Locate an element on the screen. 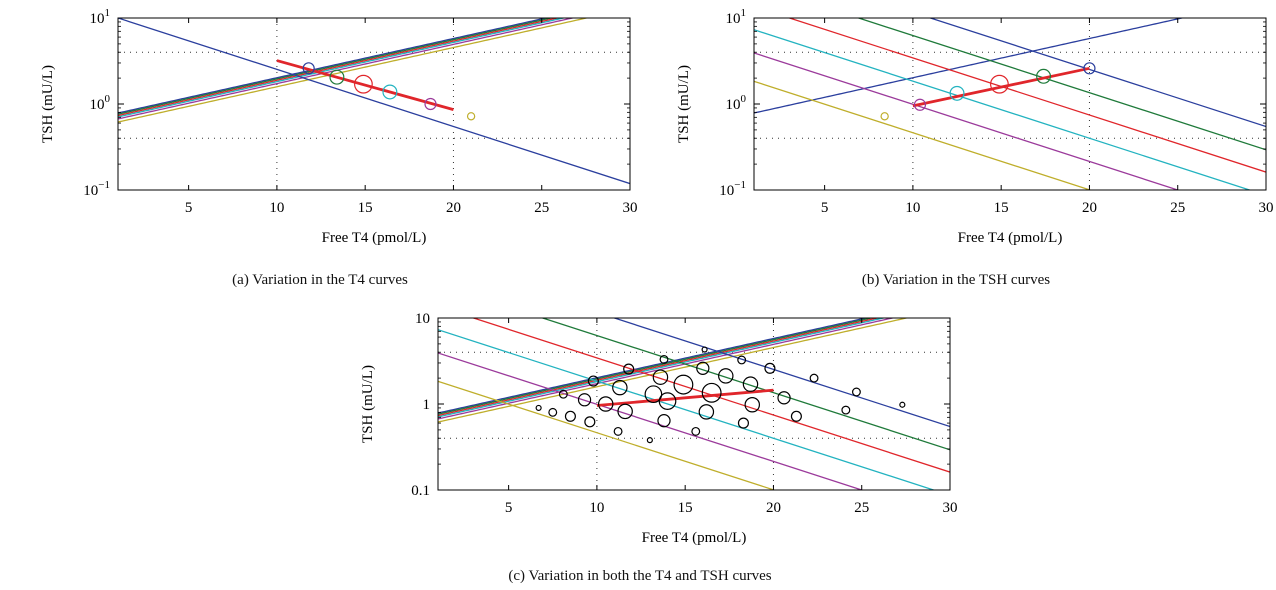 This screenshot has width=1276, height=590. y-axis: 0.1 1 10 TSH (mU/L) is located at coordinates (655, 405).